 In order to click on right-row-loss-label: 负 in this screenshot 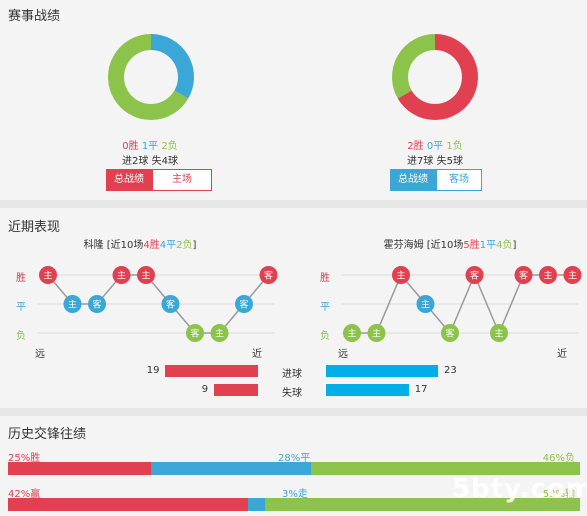, I will do `click(325, 336)`.